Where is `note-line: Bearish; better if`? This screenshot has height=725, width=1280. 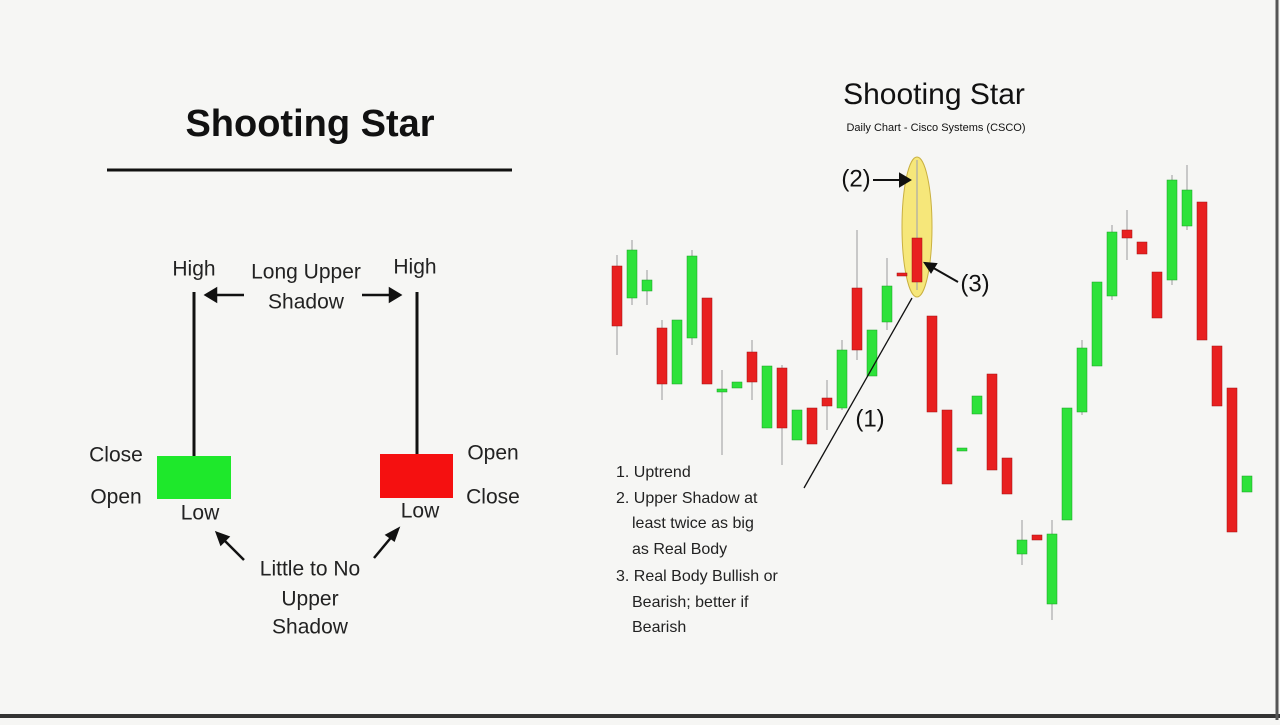 note-line: Bearish; better if is located at coordinates (690, 602).